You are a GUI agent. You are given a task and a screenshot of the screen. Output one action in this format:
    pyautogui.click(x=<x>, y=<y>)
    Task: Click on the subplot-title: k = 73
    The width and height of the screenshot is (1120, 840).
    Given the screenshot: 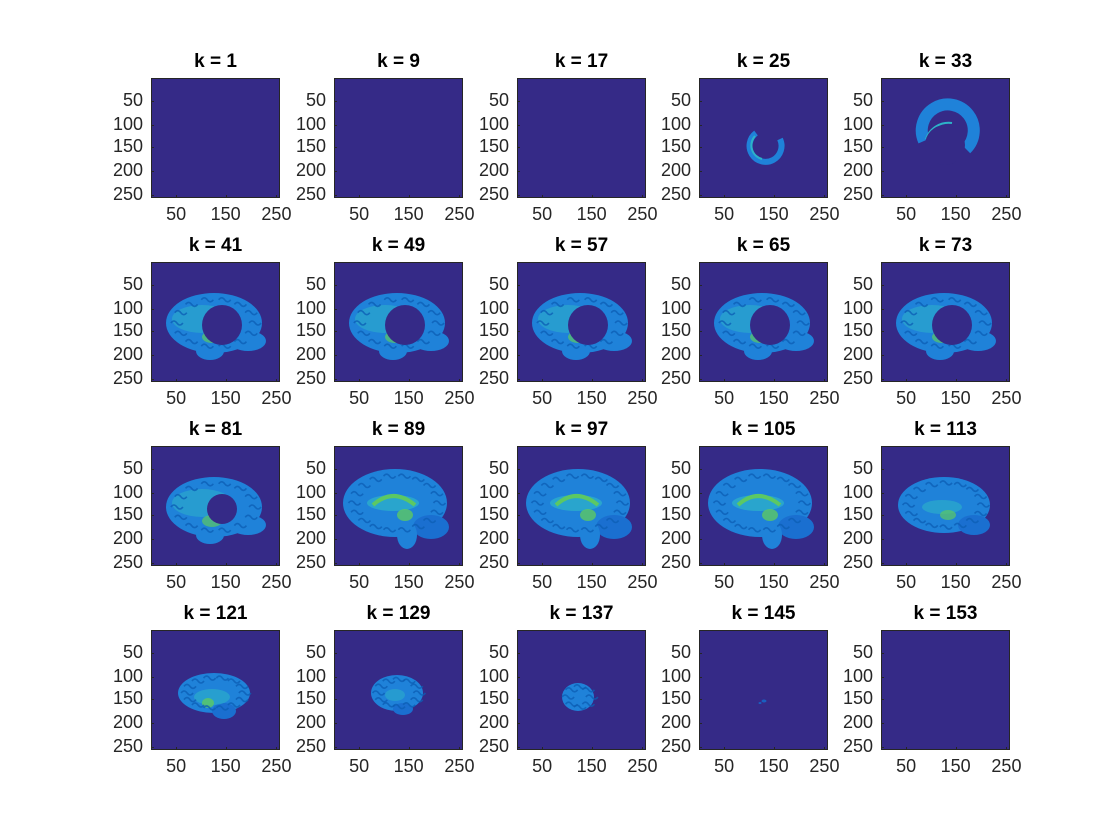 What is the action you would take?
    pyautogui.click(x=945, y=245)
    